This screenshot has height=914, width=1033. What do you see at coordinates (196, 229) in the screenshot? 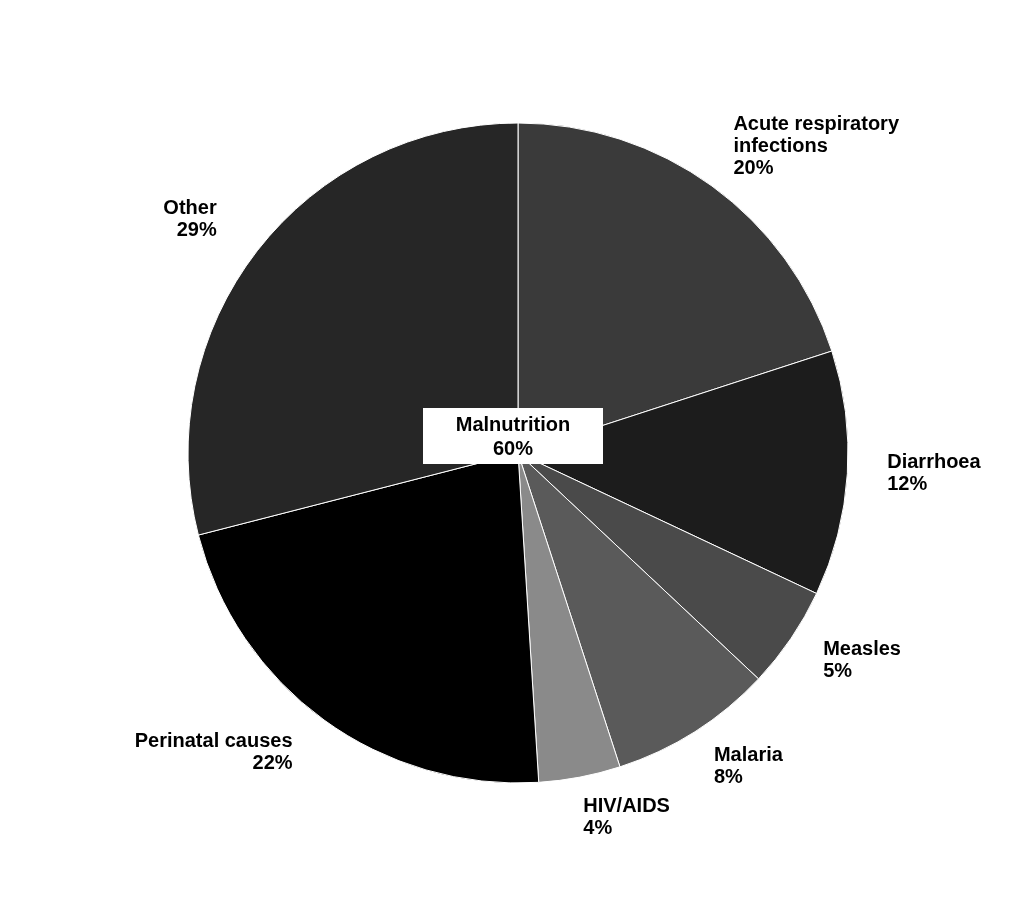
I see `data-label: 29%` at bounding box center [196, 229].